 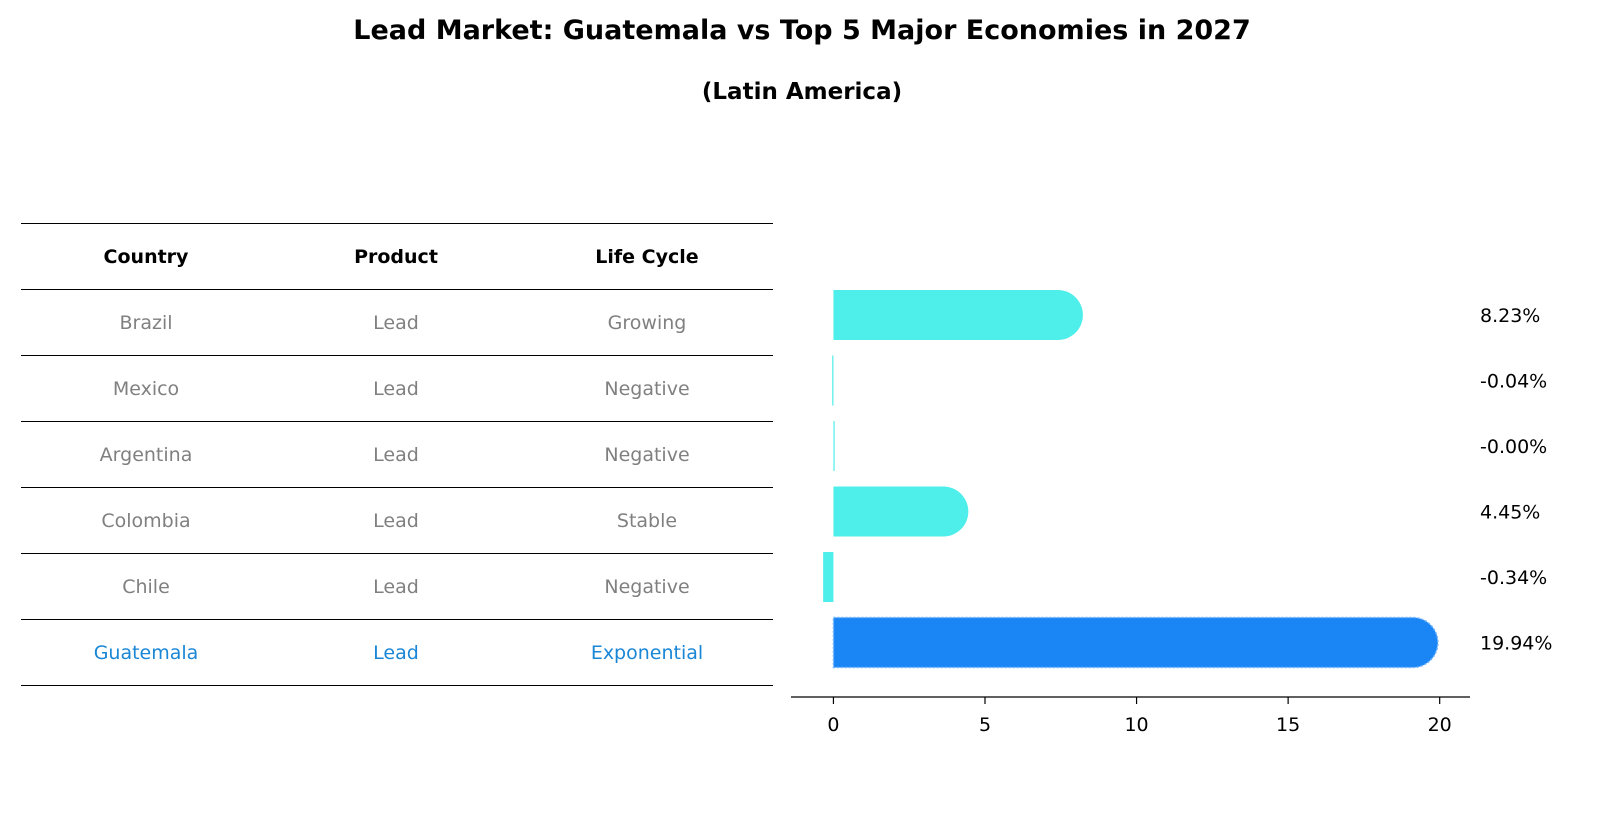 I want to click on cell-life-cycle: Stable, so click(x=647, y=521).